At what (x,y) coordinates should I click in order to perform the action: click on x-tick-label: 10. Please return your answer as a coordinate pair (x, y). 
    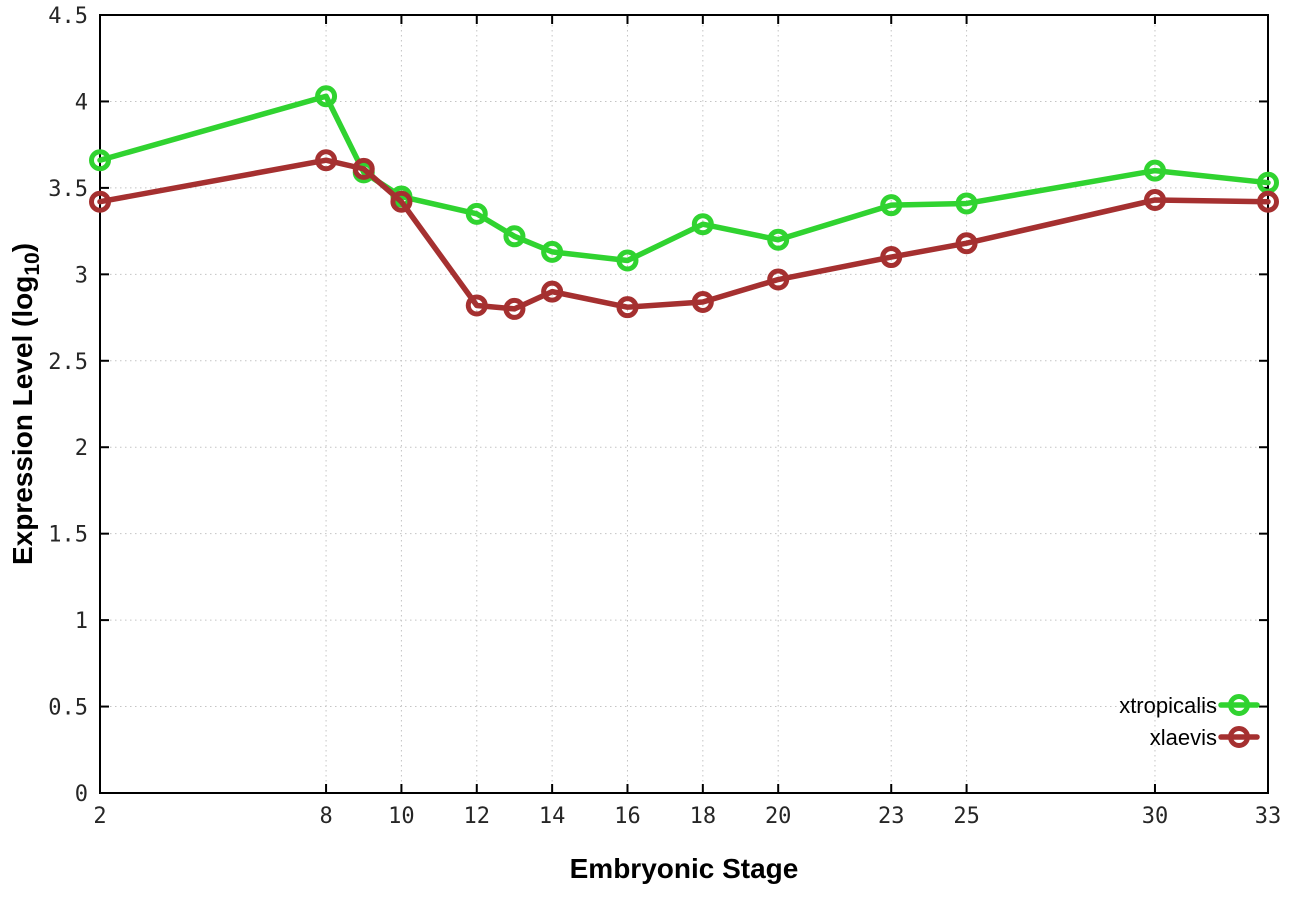
    Looking at the image, I should click on (401, 816).